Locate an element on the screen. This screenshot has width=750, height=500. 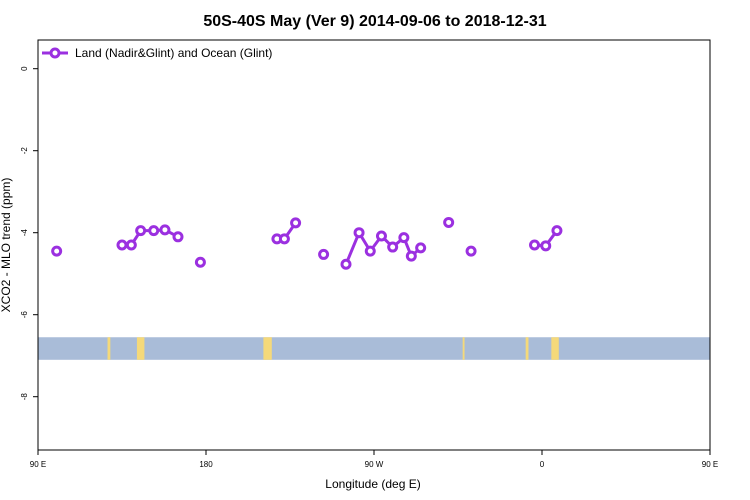
x-tick-label-1: 180 is located at coordinates (206, 464).